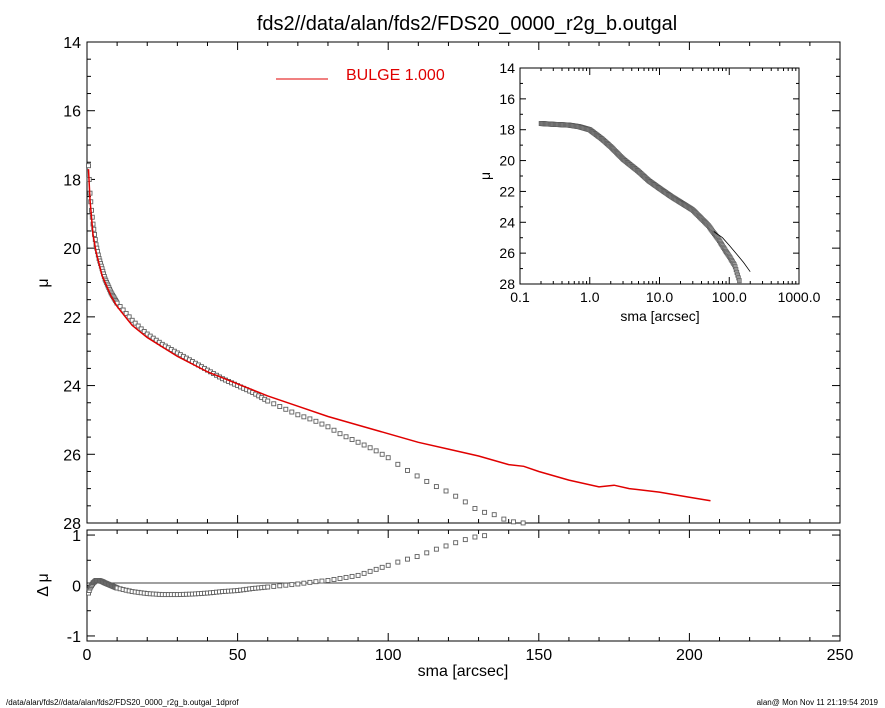 This screenshot has height=708, width=885. Describe the element at coordinates (799, 297) in the screenshot. I see `inset-x-tick-label: 1000.0` at that location.